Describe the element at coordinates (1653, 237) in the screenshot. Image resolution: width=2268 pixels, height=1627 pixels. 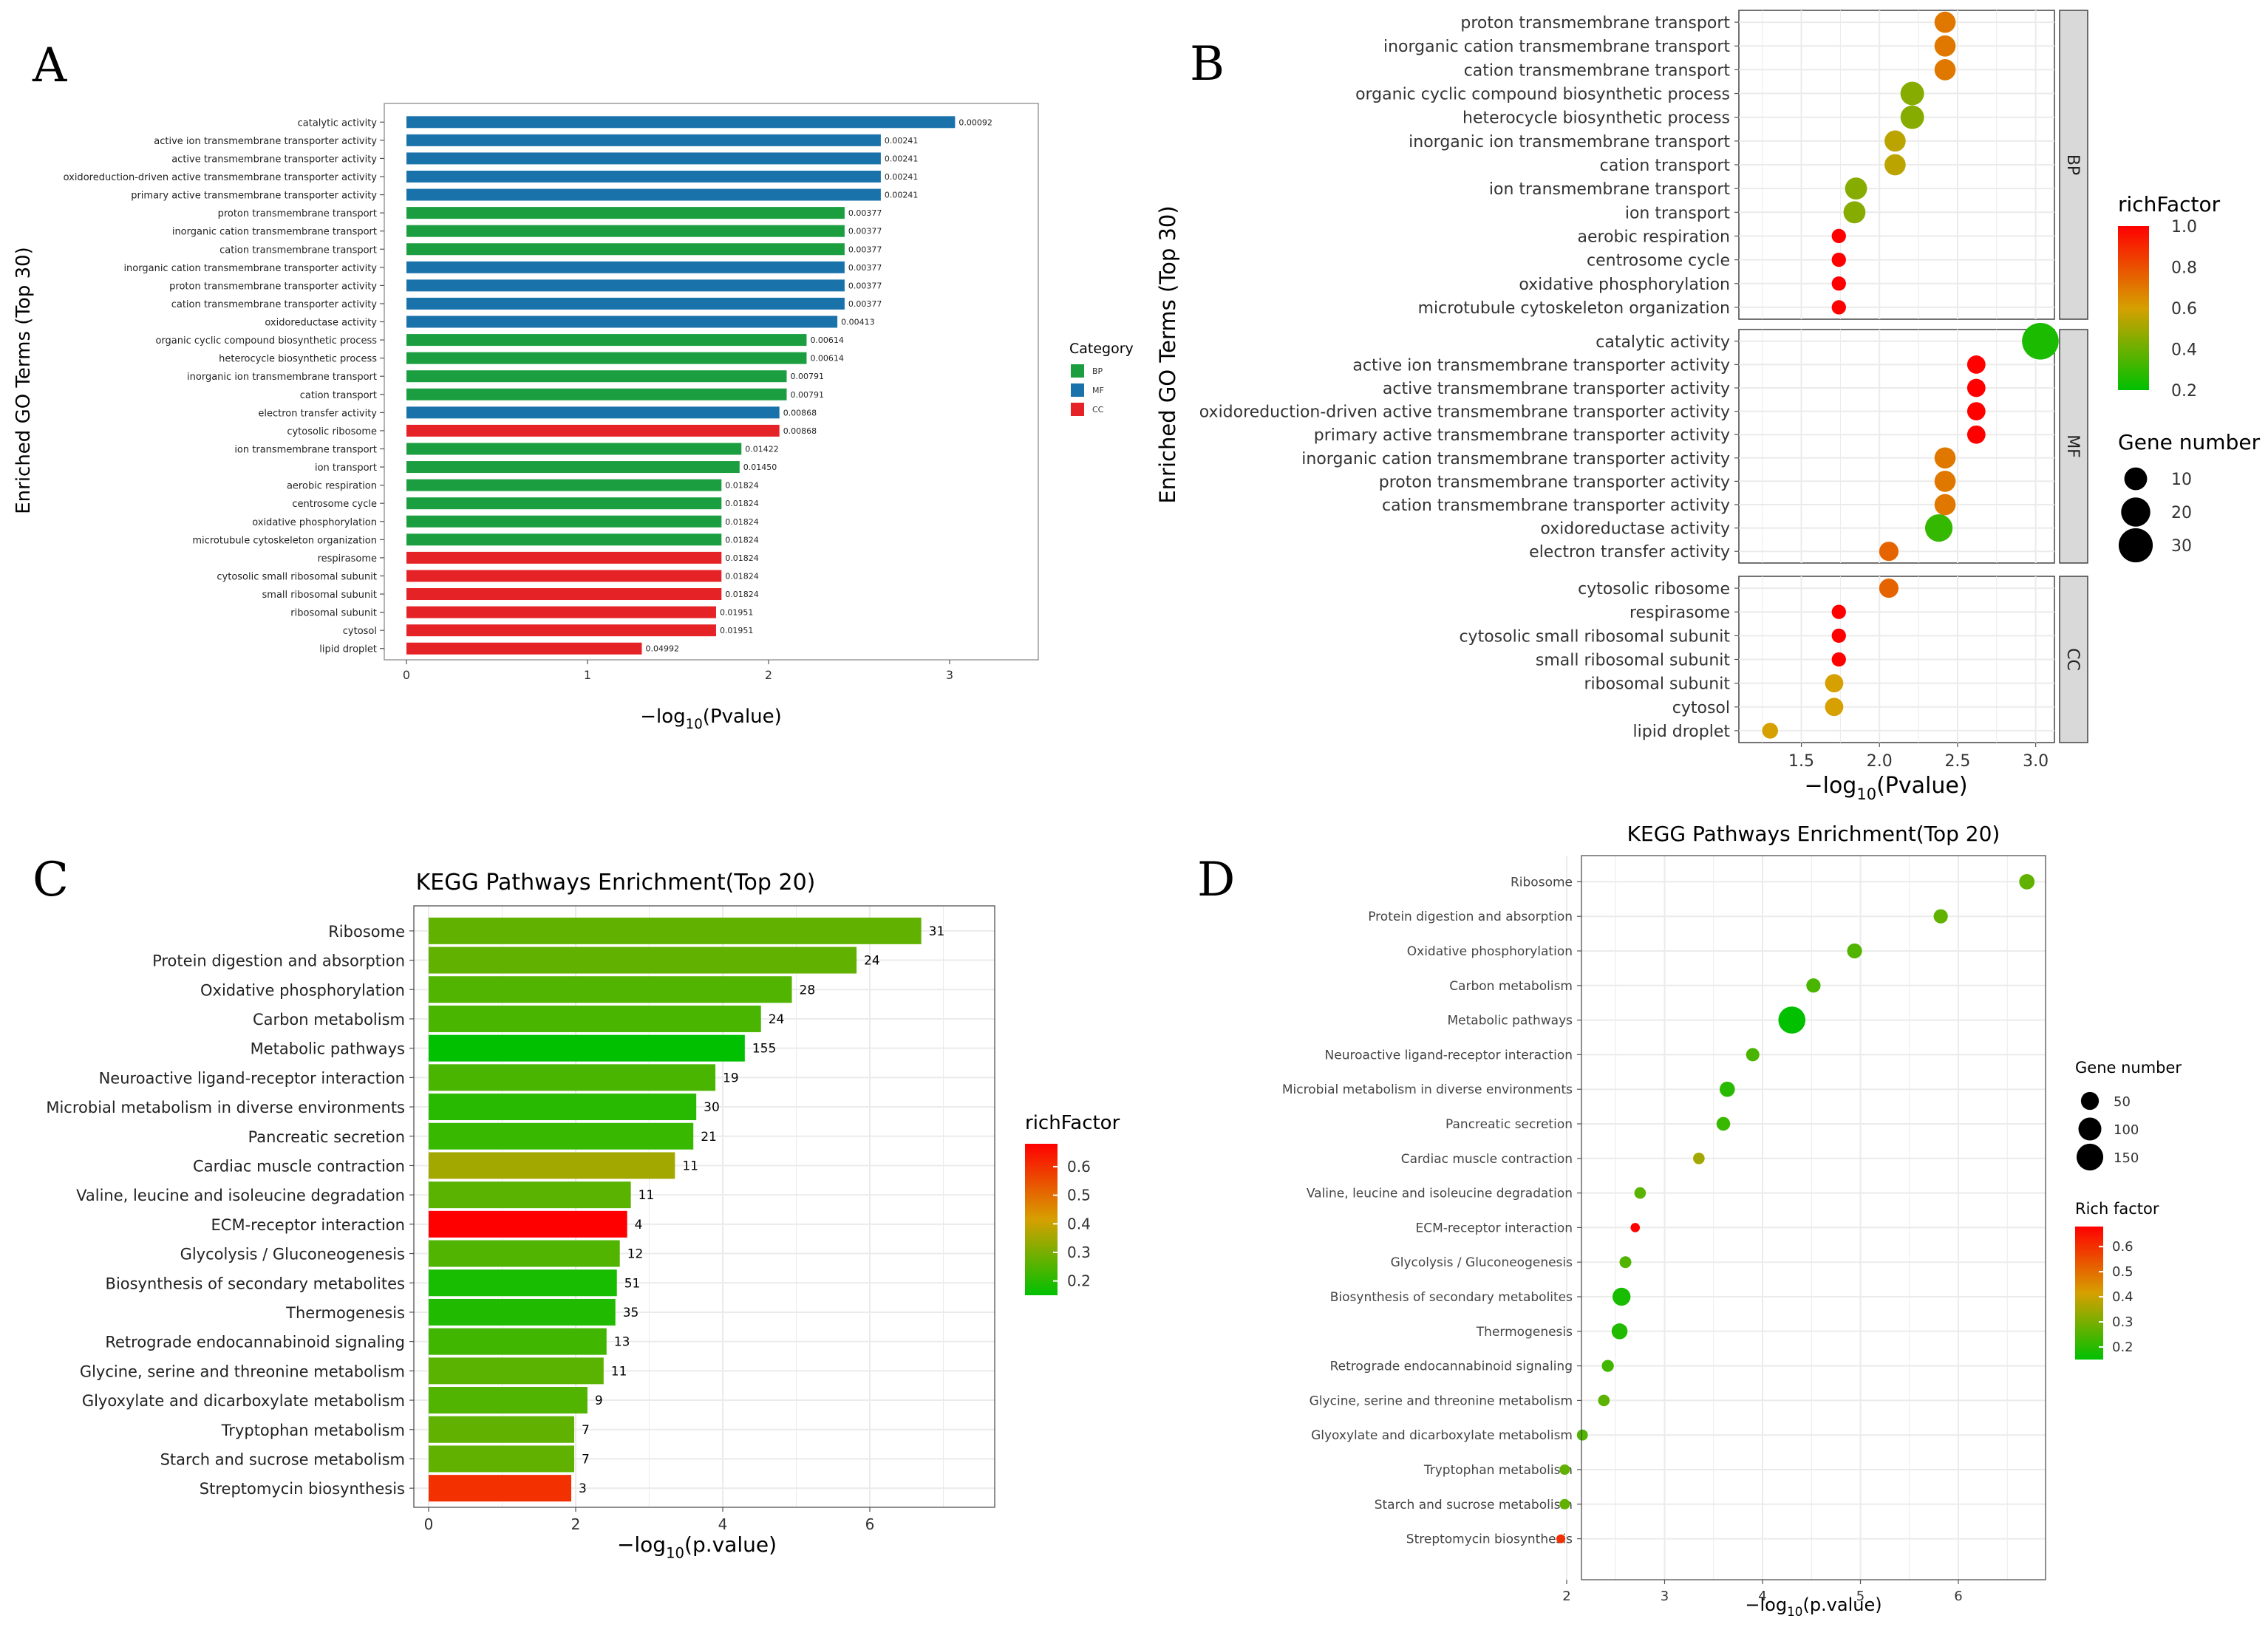
I see `panel-b-term-bp-aerobic-respiration: aerobic respiration` at that location.